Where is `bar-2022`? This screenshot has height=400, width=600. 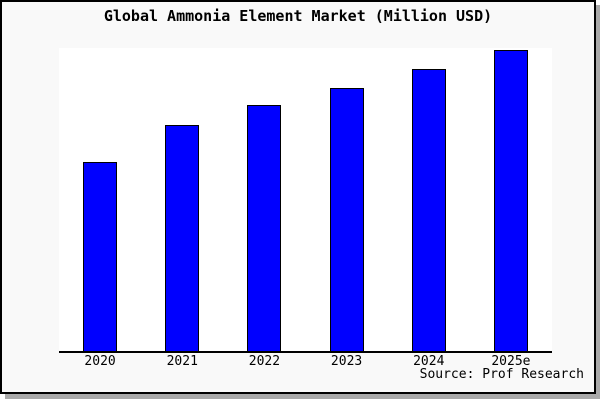 bar-2022 is located at coordinates (264, 228).